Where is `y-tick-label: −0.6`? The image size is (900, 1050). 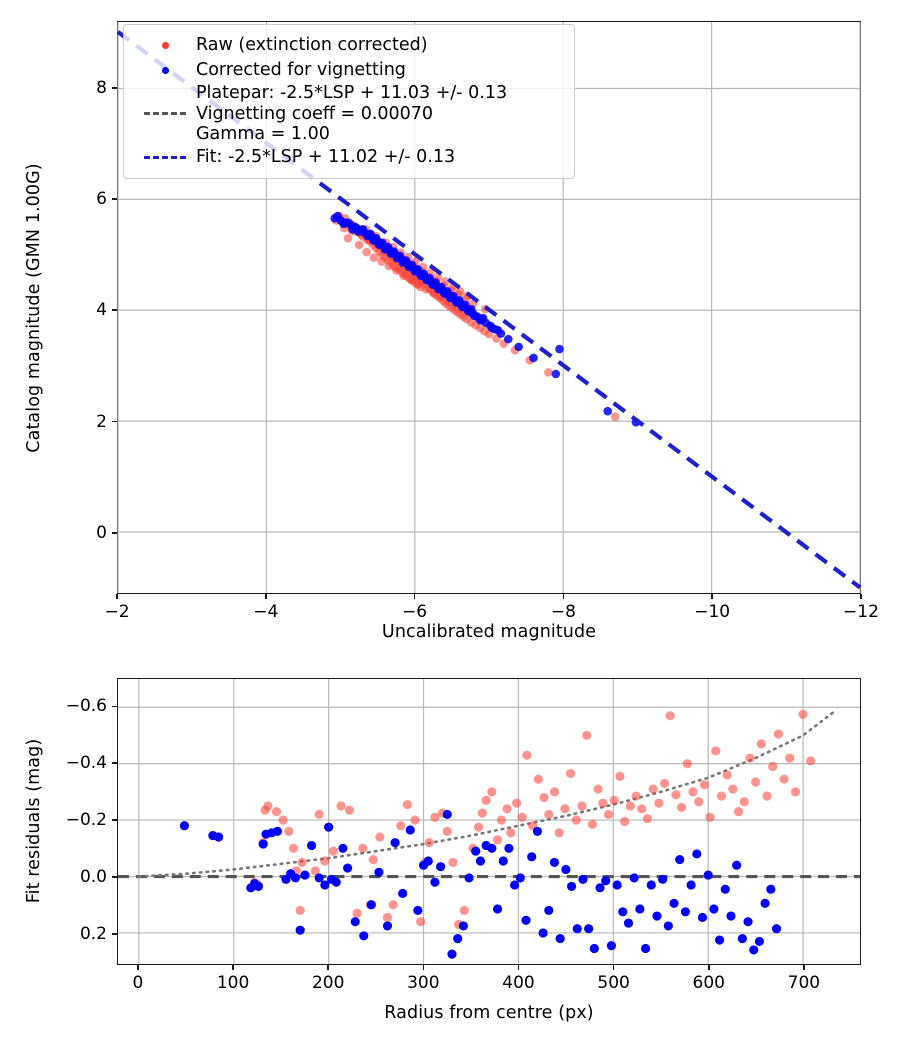 y-tick-label: −0.6 is located at coordinates (86, 706).